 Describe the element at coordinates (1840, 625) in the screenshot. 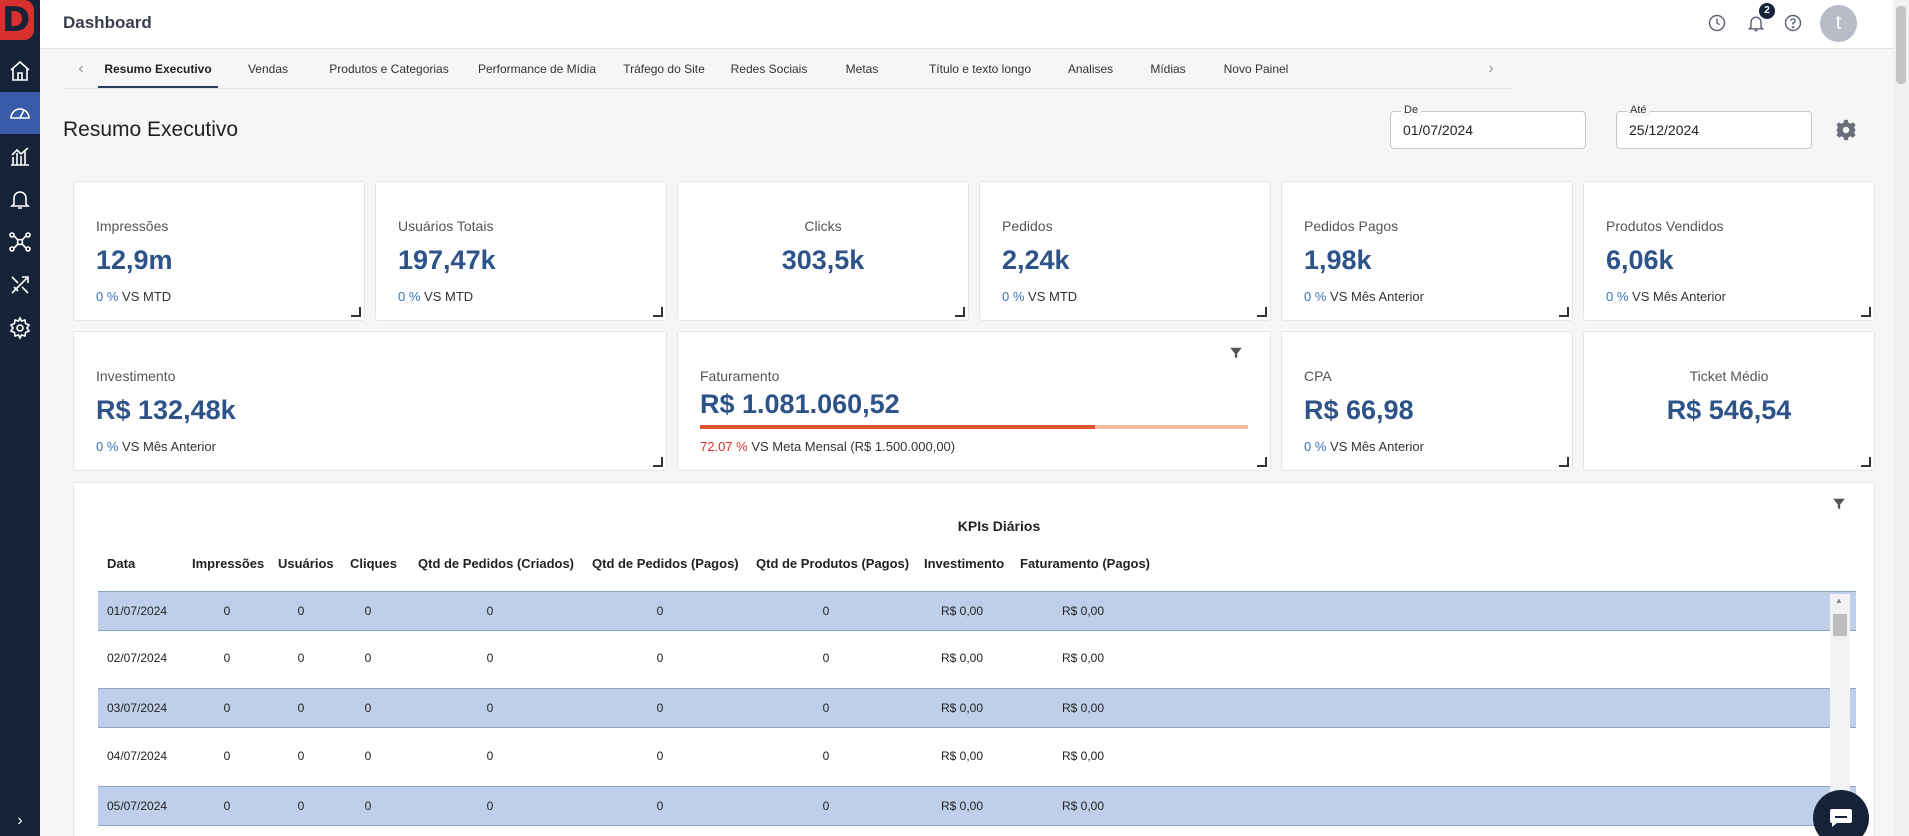

I see `table-scrollbar-thumb` at that location.